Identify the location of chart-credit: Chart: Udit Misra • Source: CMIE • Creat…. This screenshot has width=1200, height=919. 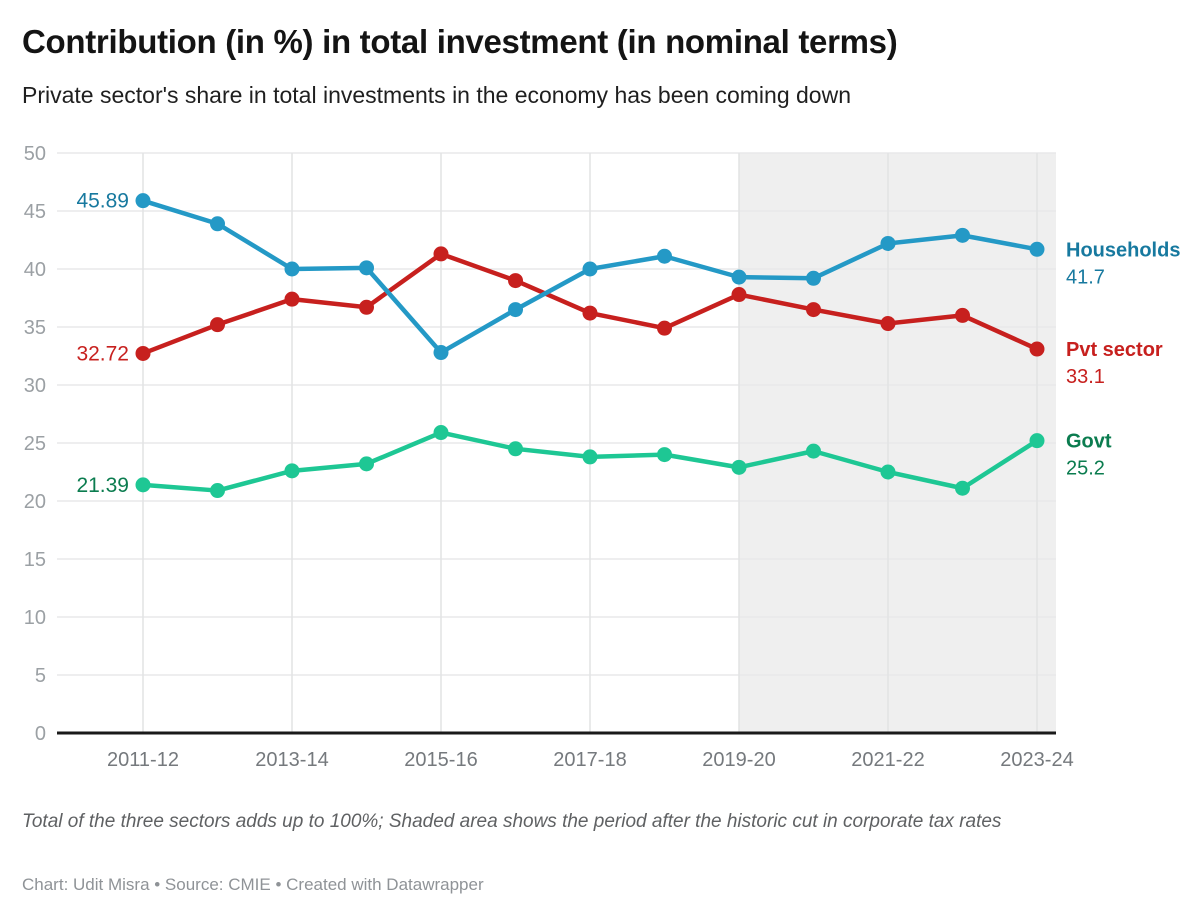
(253, 884).